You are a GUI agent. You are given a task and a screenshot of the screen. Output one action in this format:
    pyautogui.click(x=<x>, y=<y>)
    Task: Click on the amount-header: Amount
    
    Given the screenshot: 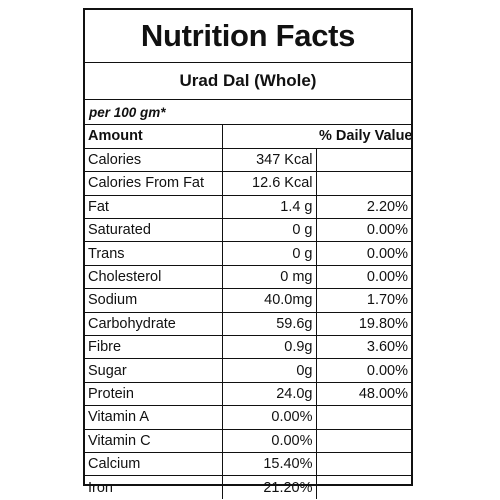 What is the action you would take?
    pyautogui.click(x=154, y=137)
    